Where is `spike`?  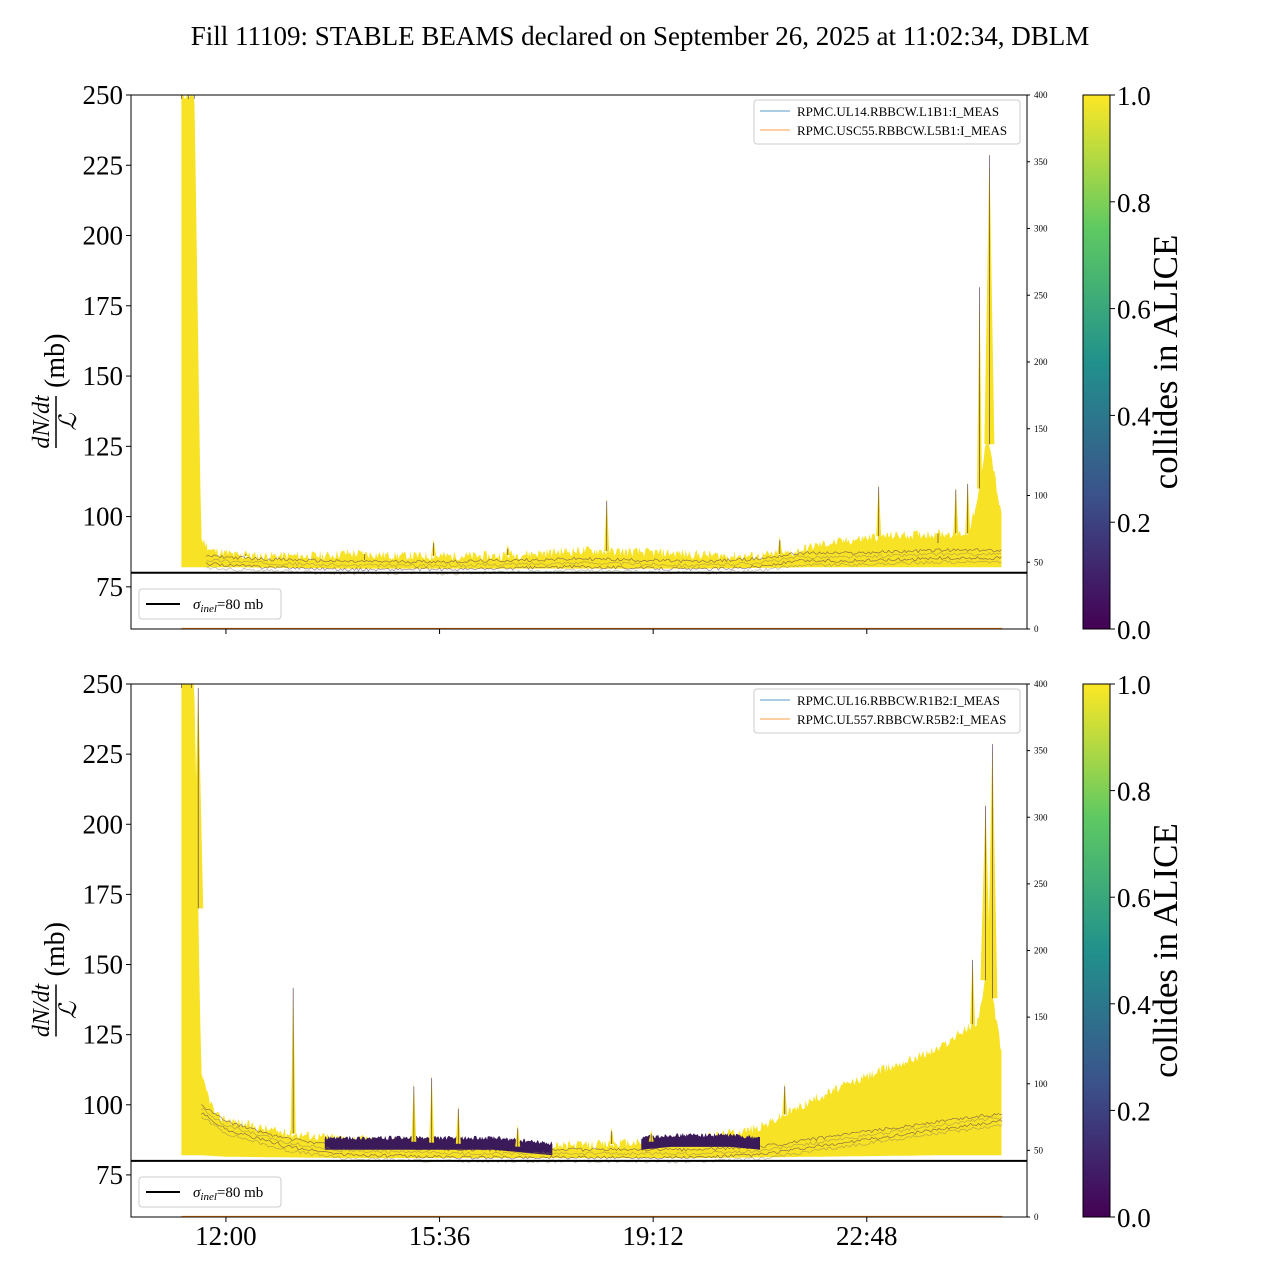
spike is located at coordinates (246, 553).